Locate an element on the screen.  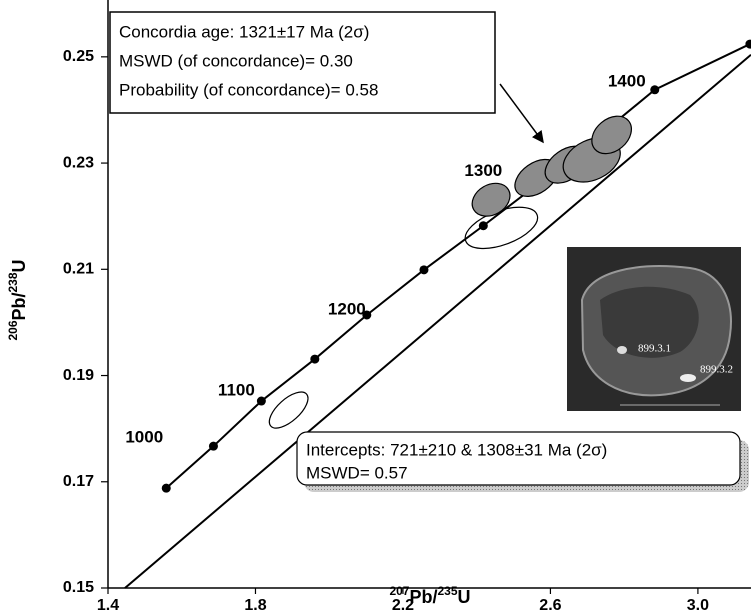
age-label: 1400 is located at coordinates (627, 80).